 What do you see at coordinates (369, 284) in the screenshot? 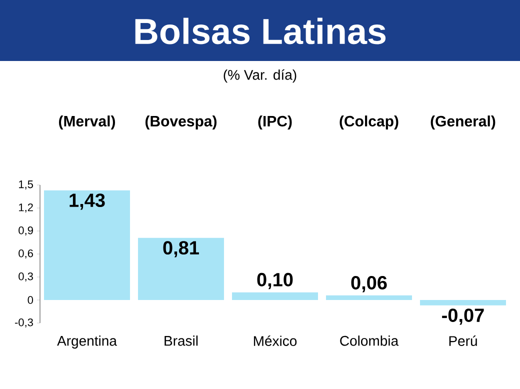
I see `data-label: 0,06` at bounding box center [369, 284].